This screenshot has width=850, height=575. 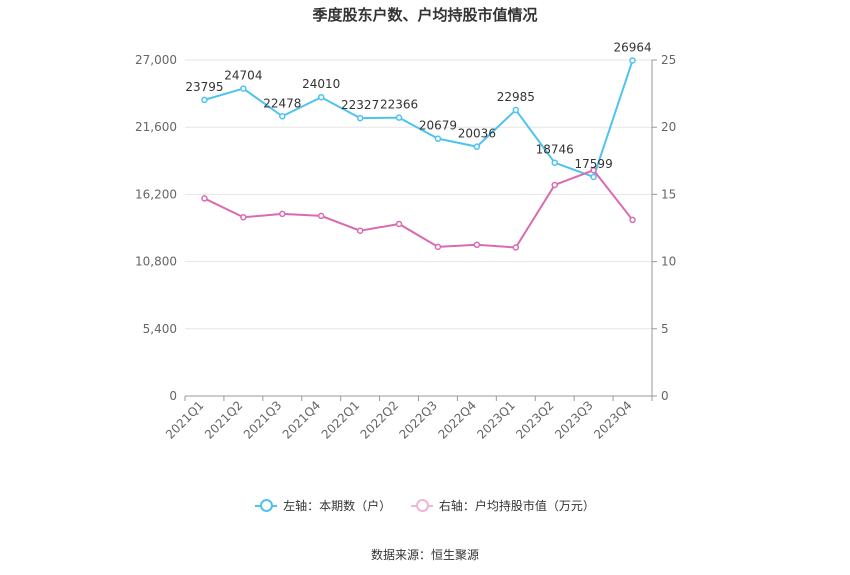 I want to click on x-tick-label: 2023Q2, so click(x=535, y=420).